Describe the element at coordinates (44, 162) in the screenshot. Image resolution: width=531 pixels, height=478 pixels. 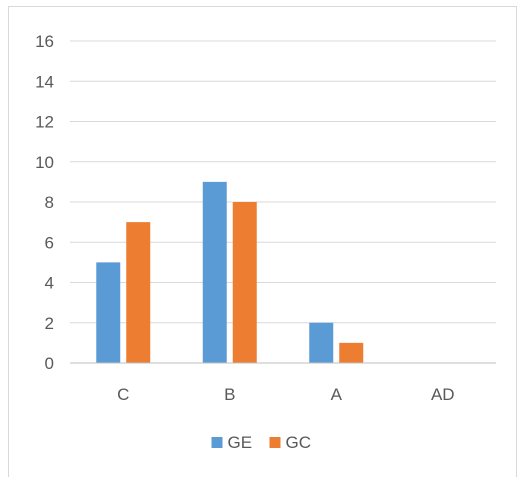
I see `y-tick-label: 10` at that location.